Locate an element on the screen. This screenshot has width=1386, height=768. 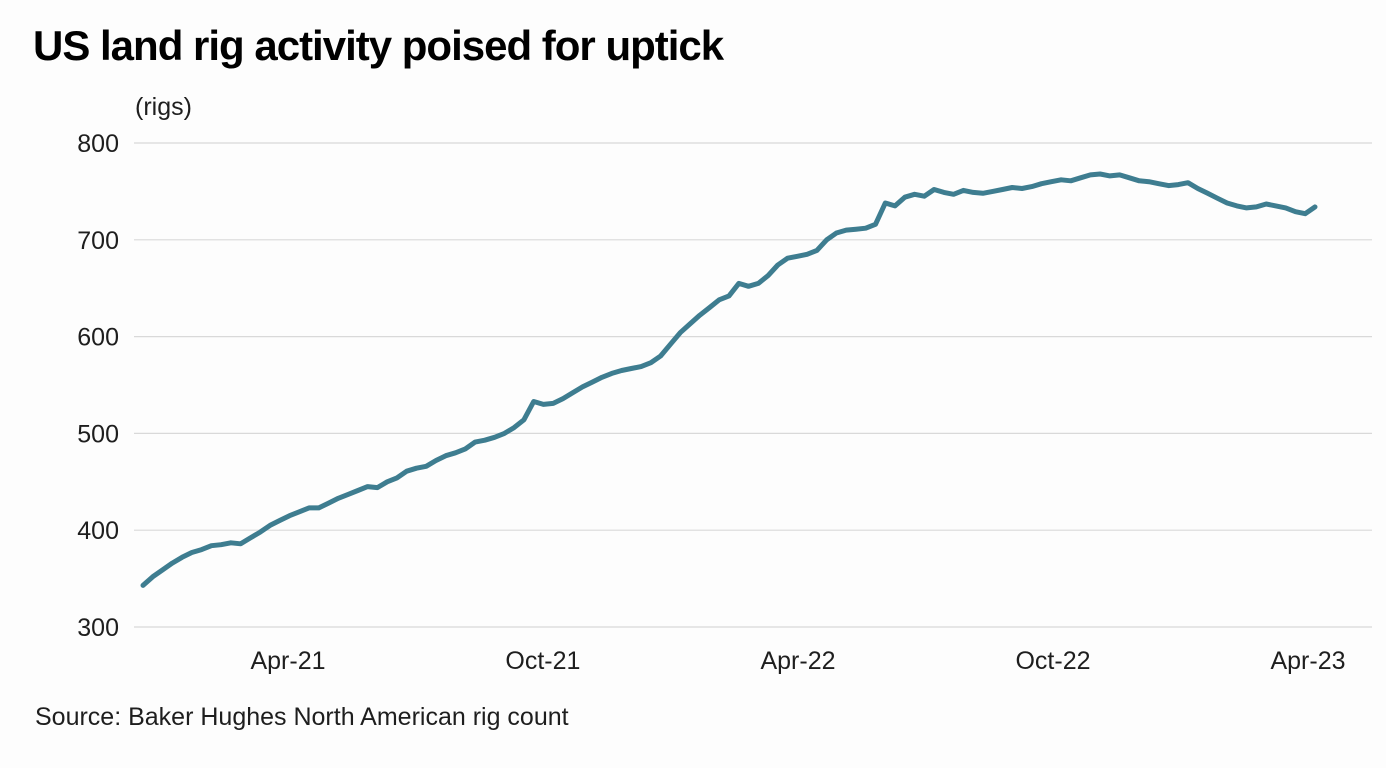
y-tick-label: 700 is located at coordinates (98, 241).